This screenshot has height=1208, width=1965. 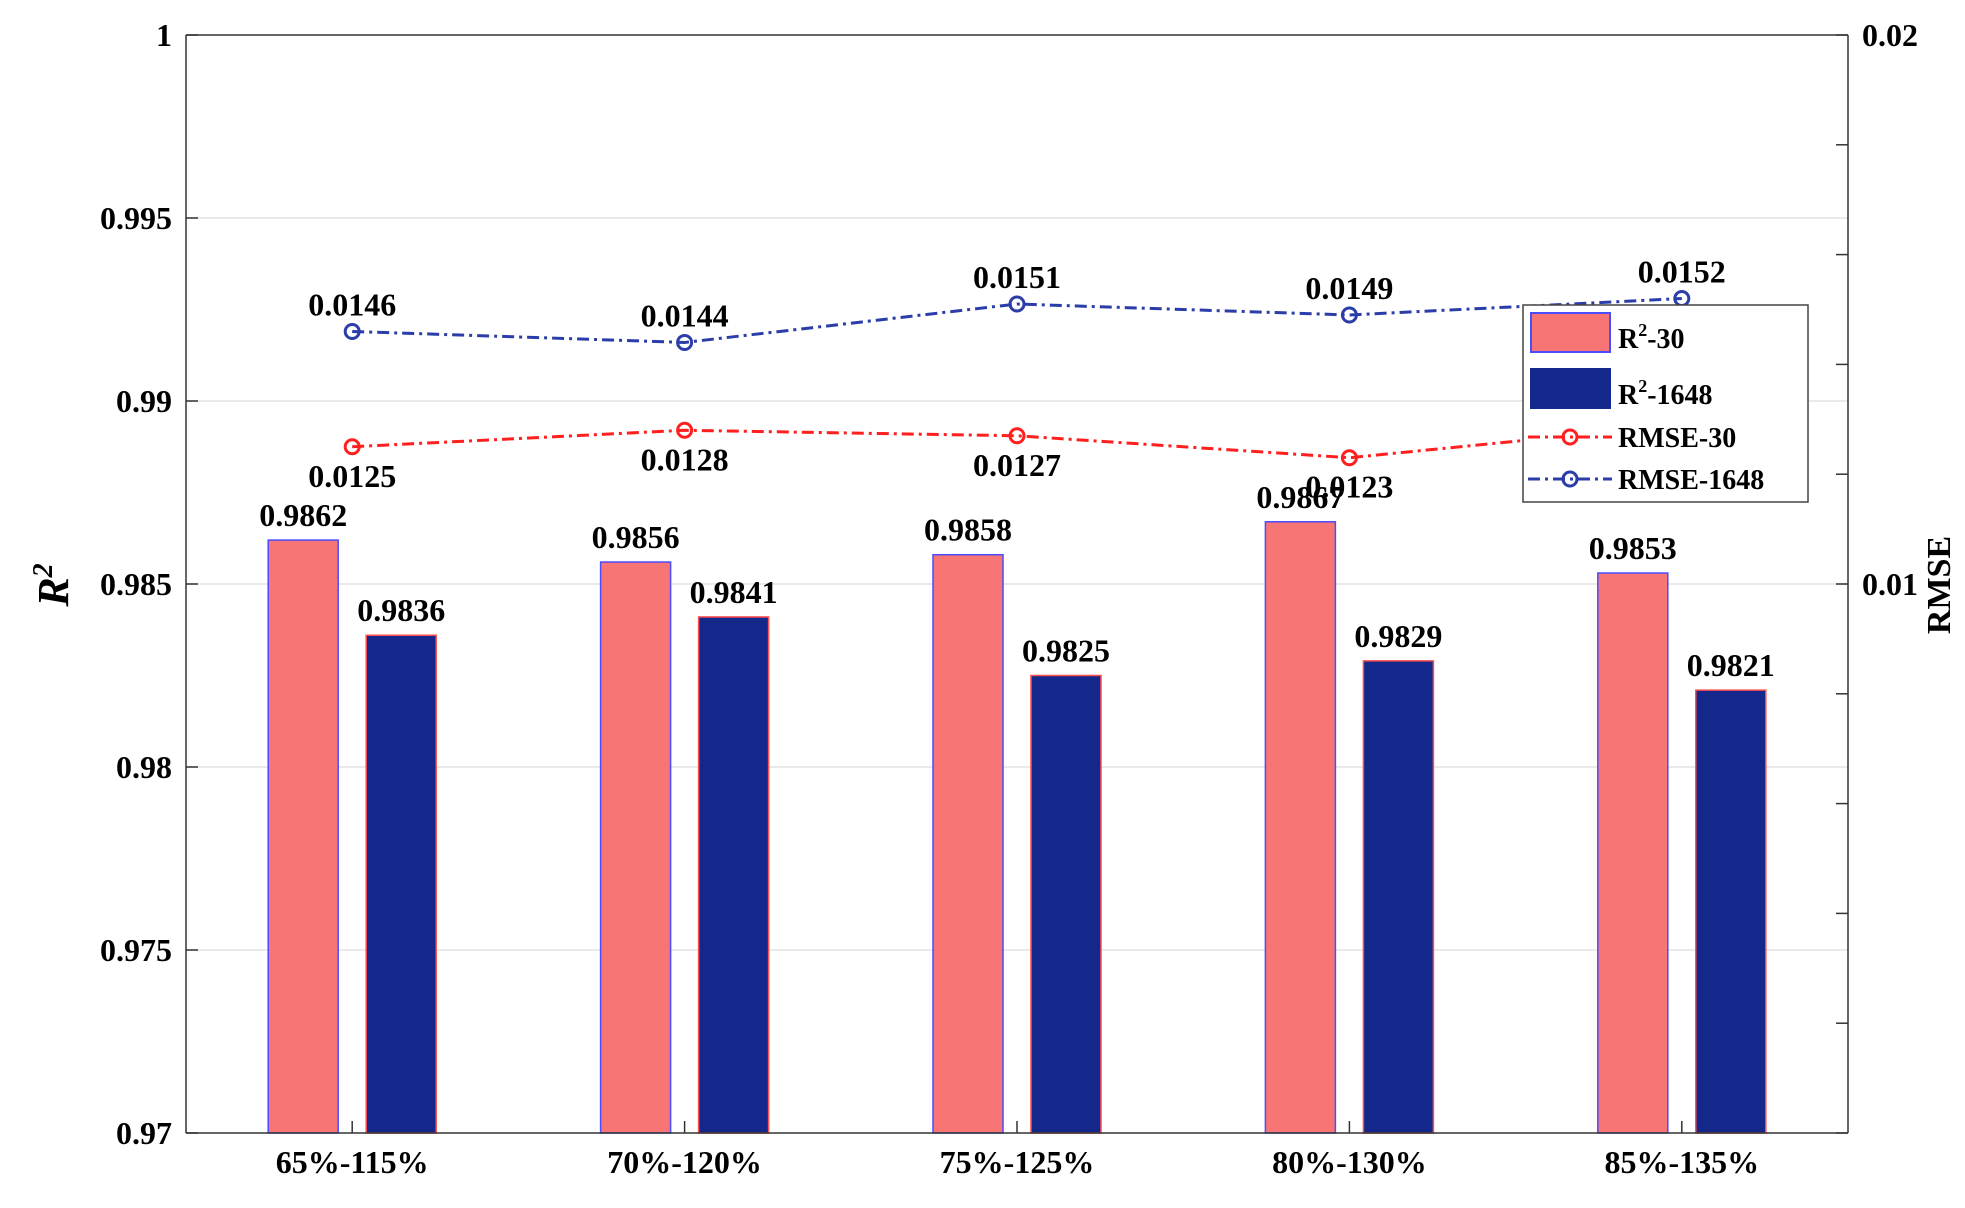 I want to click on legend-label-r2-1648: R2-1648, so click(x=1665, y=393).